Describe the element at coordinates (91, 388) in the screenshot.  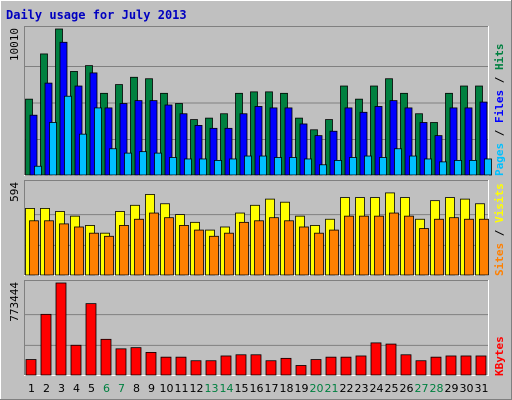
I see `day-label: 5` at that location.